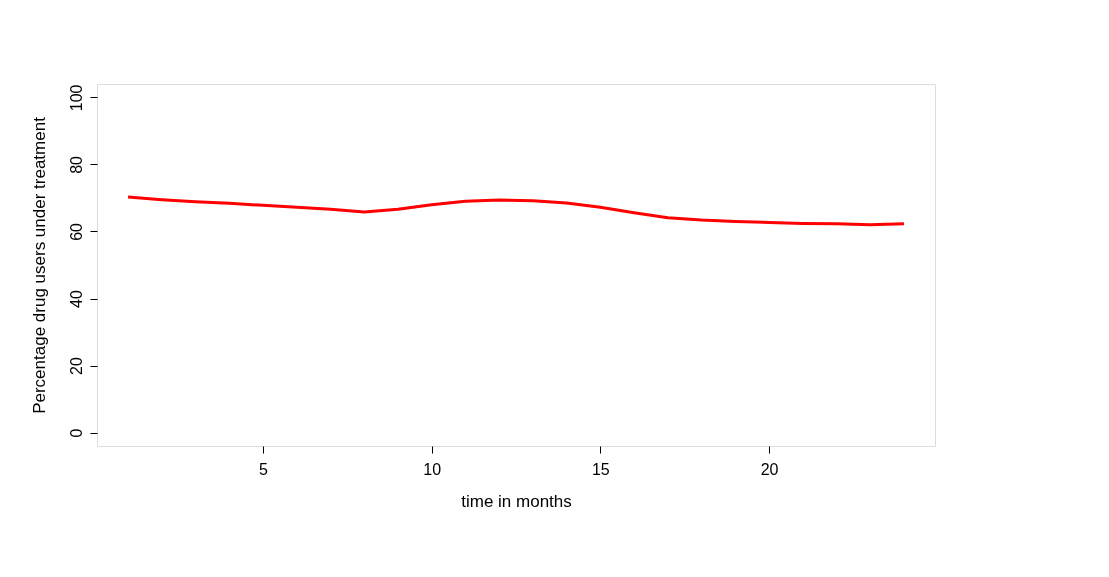 Image resolution: width=1109 pixels, height=577 pixels. What do you see at coordinates (769, 469) in the screenshot?
I see `x-tick-label: 20` at bounding box center [769, 469].